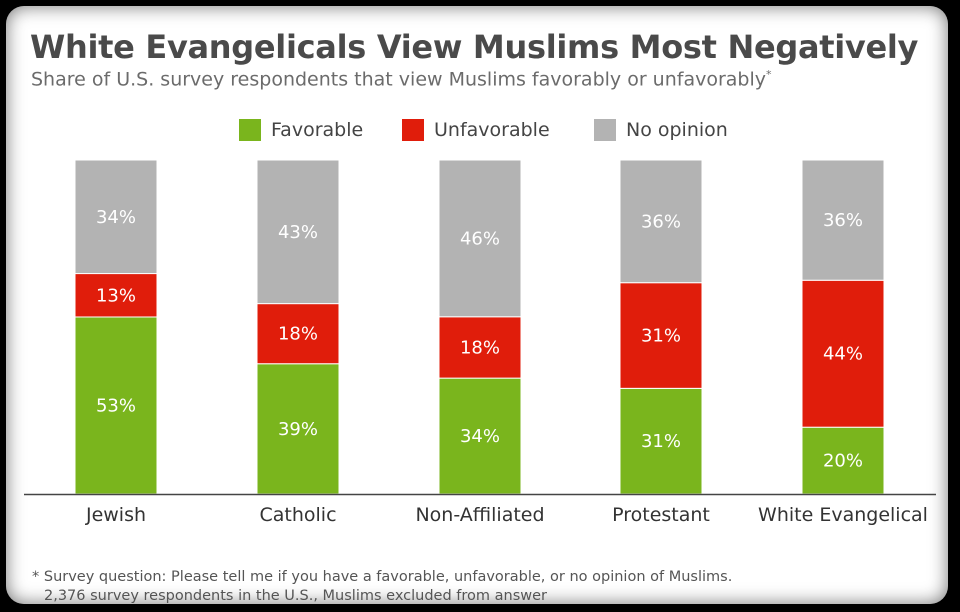 This screenshot has width=960, height=612. I want to click on data-label-catholic-unfavorable: 18%, so click(298, 334).